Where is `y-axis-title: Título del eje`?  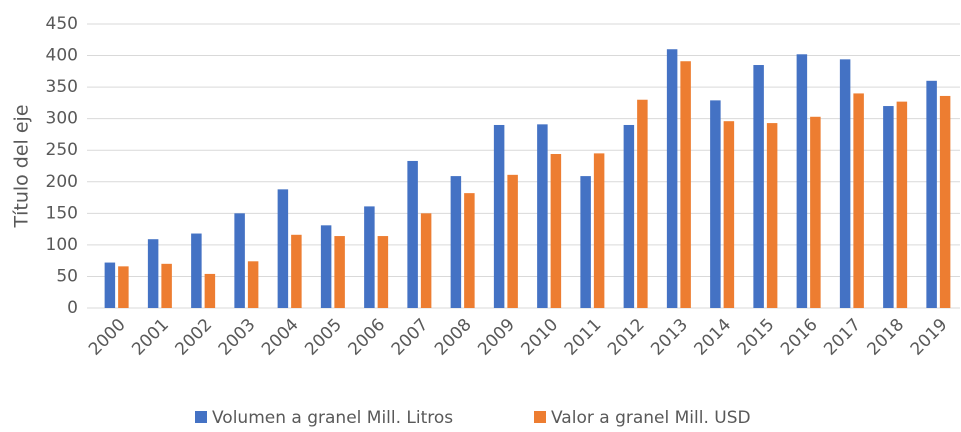
y-axis-title: Título del eje is located at coordinates (22, 166).